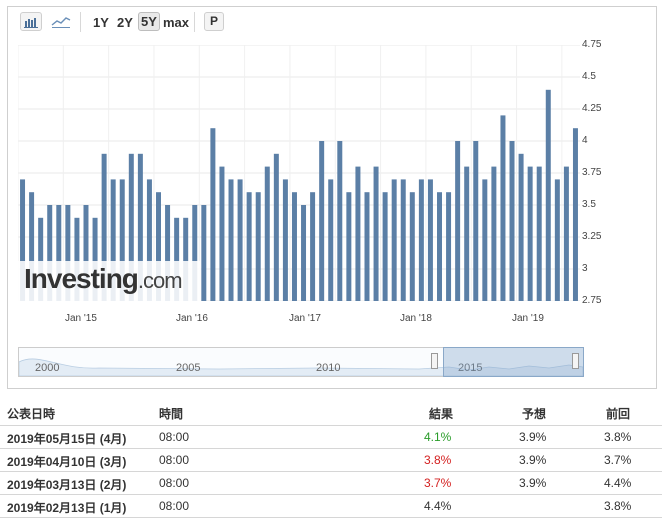 The image size is (668, 518). Describe the element at coordinates (192, 318) in the screenshot. I see `x-tick-label: Jan '16` at that location.